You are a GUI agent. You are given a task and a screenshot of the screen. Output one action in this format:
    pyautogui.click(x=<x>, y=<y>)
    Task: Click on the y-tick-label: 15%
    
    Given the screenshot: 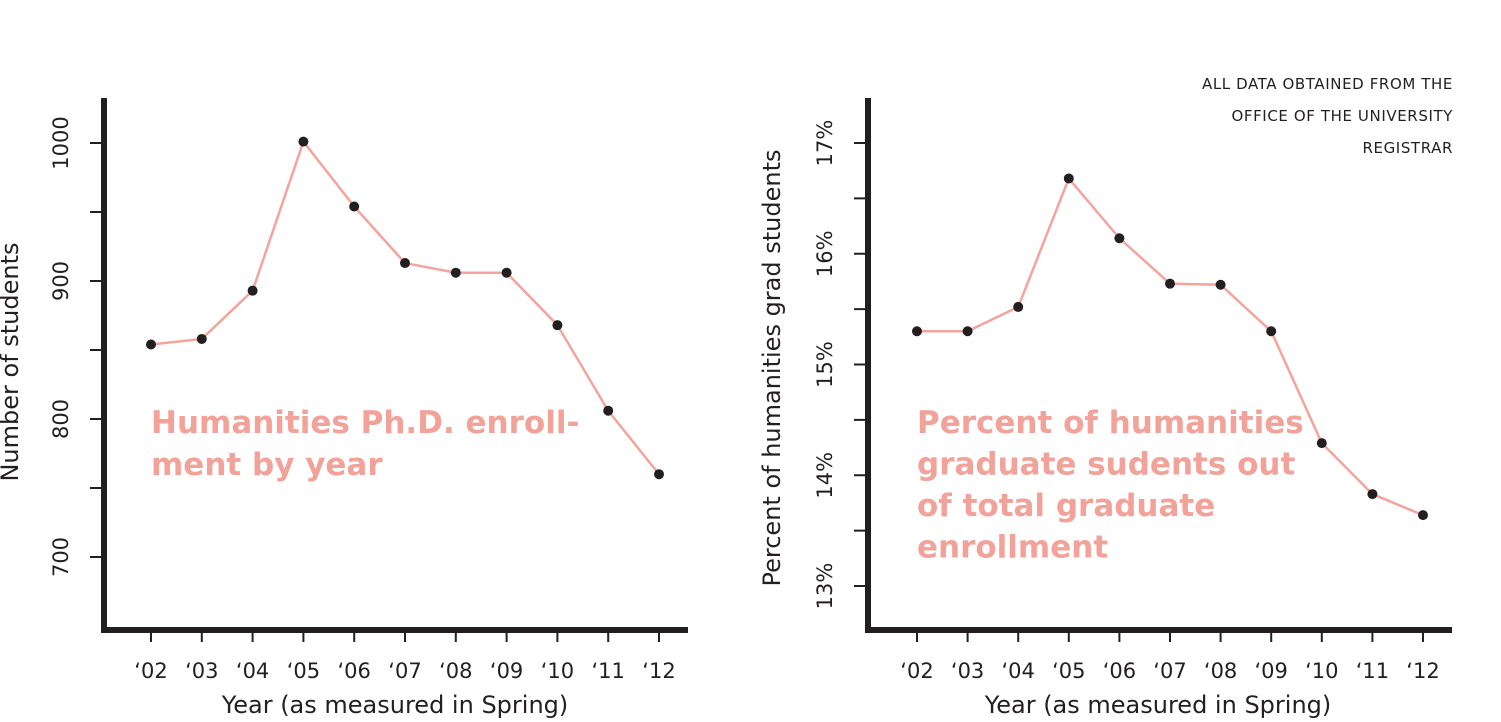 What is the action you would take?
    pyautogui.click(x=825, y=364)
    